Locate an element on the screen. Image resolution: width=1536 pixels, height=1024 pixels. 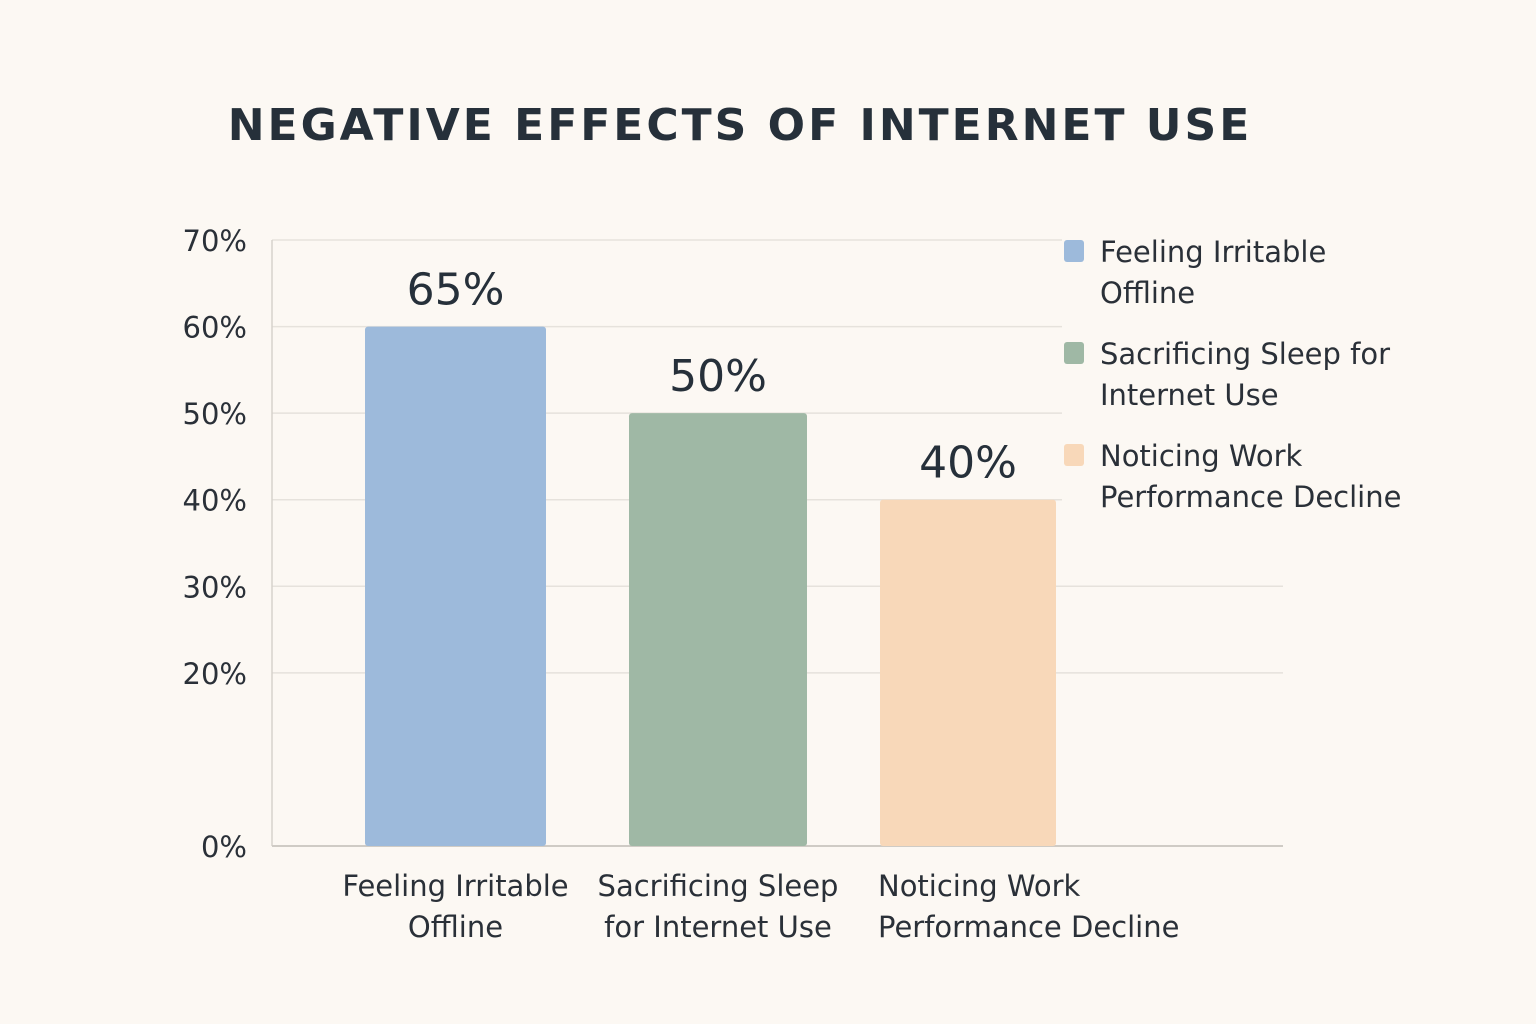
x-tick-label: Offline is located at coordinates (455, 927).